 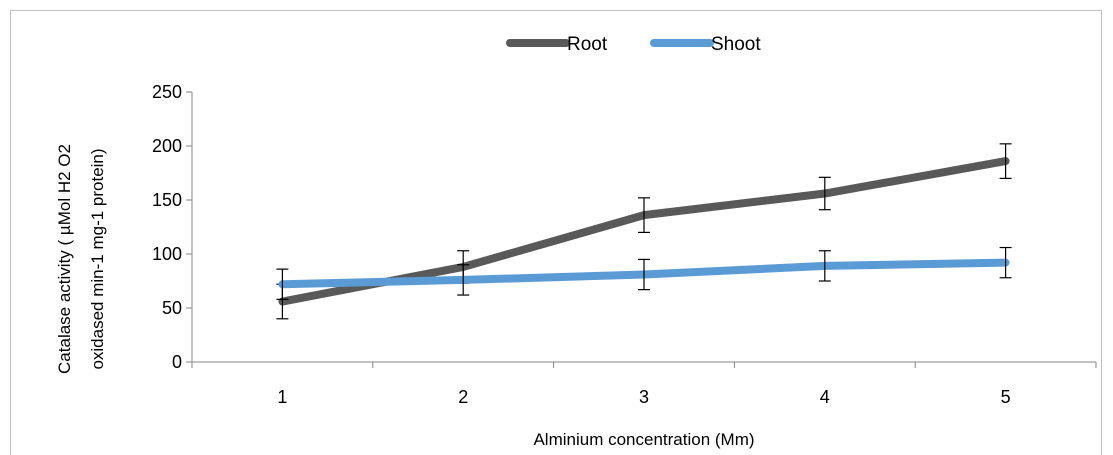 I want to click on y-axis-title-line-2: oxidased min-1 mg-1 protein), so click(x=97, y=258).